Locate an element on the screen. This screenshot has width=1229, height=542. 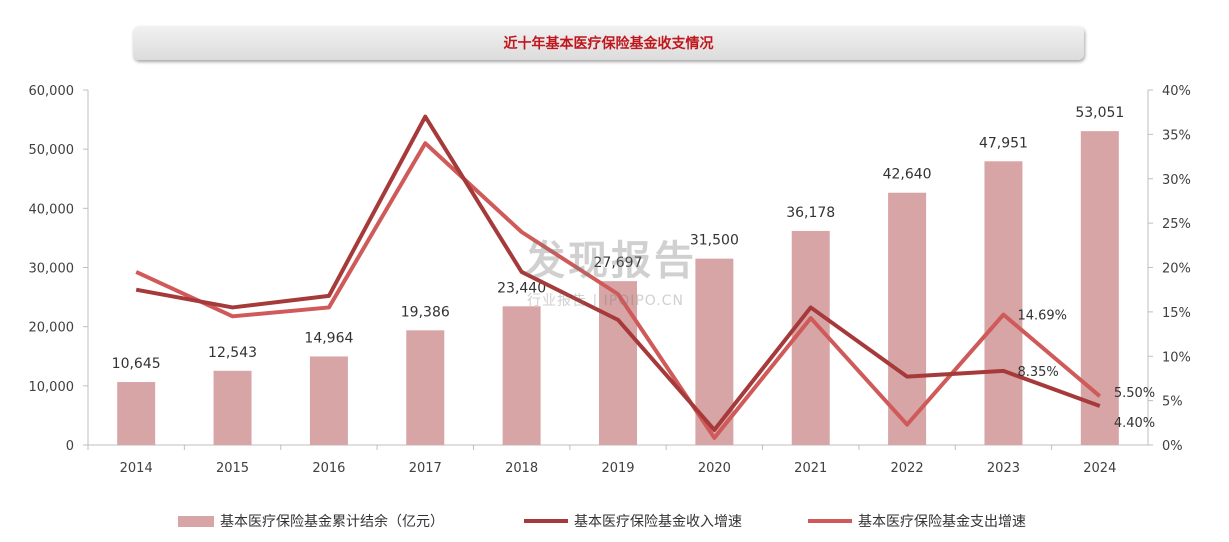
y-left-tick-label: 60,000 is located at coordinates (52, 91).